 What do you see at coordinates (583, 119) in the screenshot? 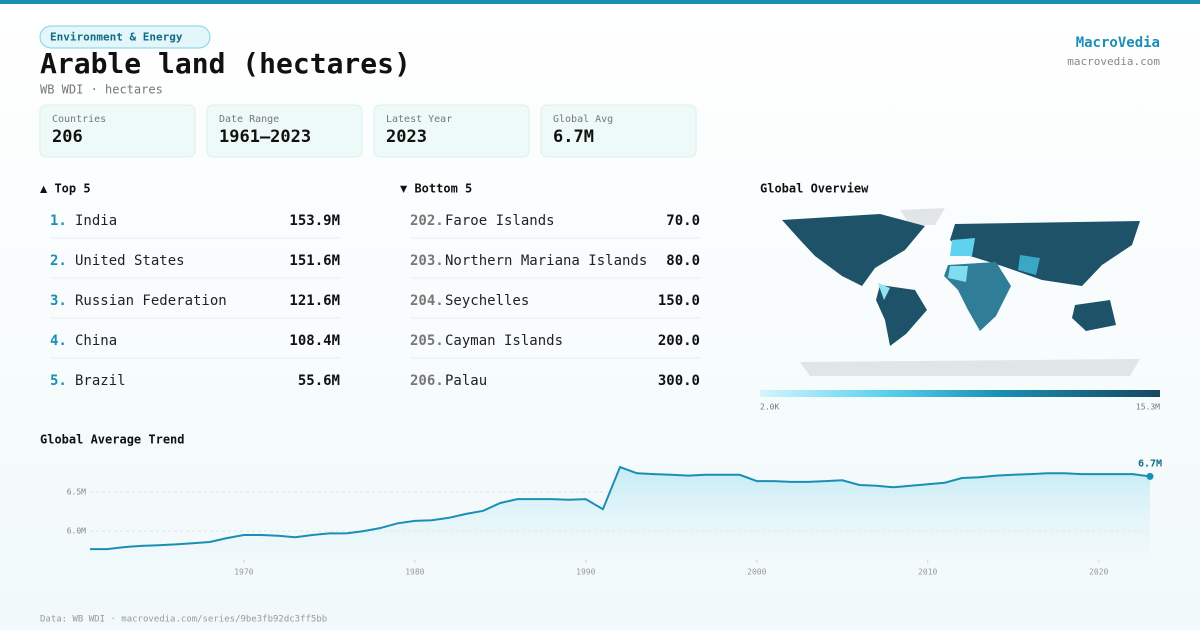
I see `stat-label: Global Avg` at bounding box center [583, 119].